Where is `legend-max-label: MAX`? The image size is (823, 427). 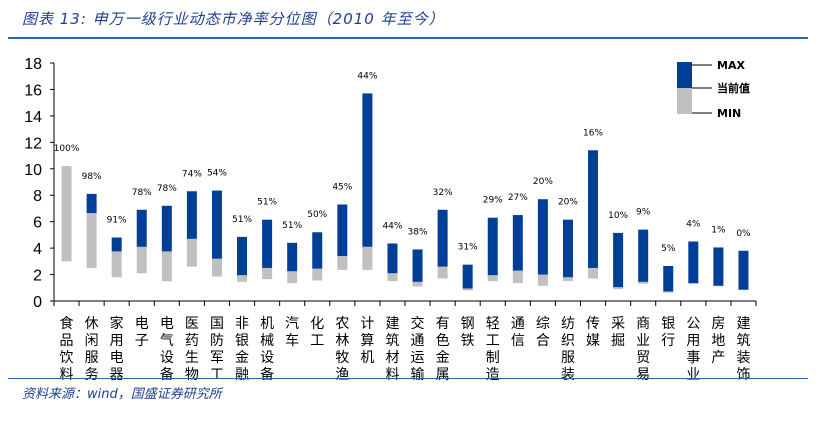 legend-max-label: MAX is located at coordinates (731, 65).